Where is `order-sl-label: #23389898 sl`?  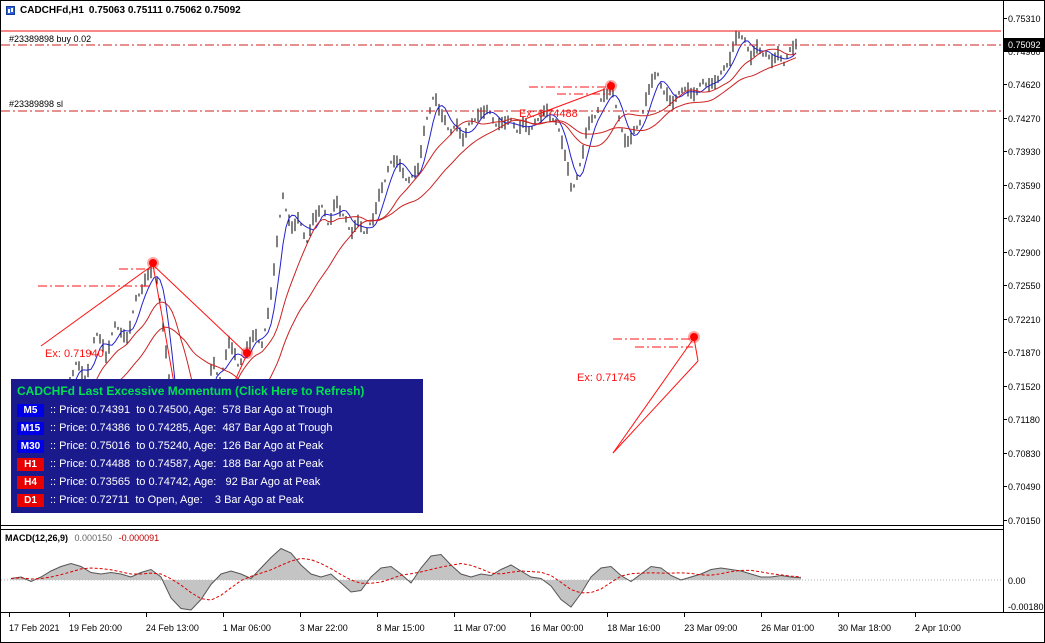
order-sl-label: #23389898 sl is located at coordinates (36, 104).